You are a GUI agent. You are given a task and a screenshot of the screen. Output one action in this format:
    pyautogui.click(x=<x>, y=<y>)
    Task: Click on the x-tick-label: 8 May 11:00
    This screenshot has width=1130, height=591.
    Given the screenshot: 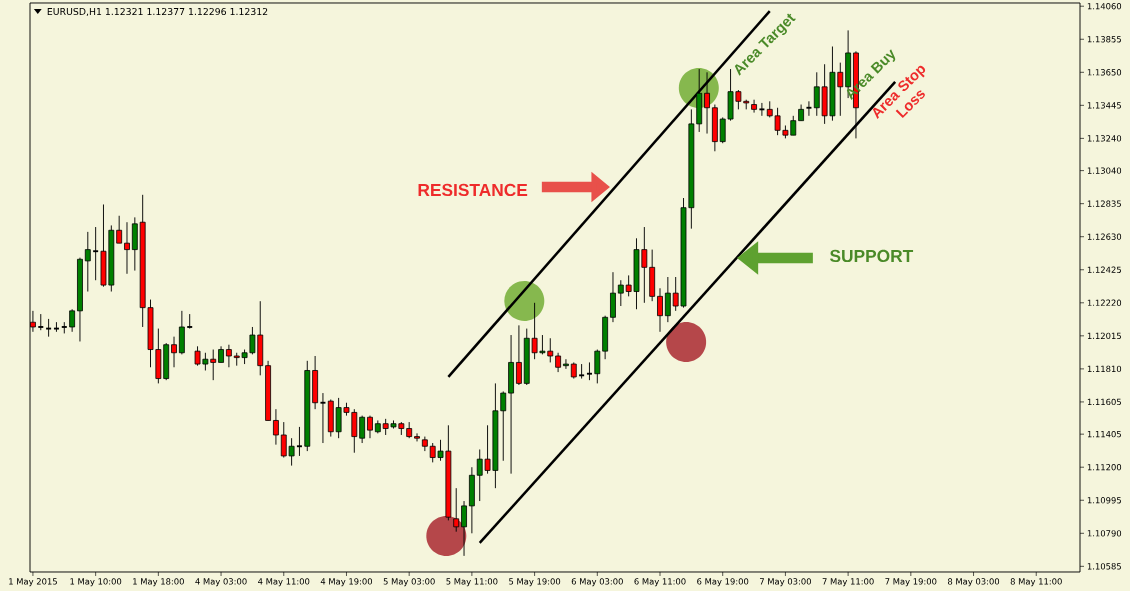 What is the action you would take?
    pyautogui.click(x=1036, y=582)
    